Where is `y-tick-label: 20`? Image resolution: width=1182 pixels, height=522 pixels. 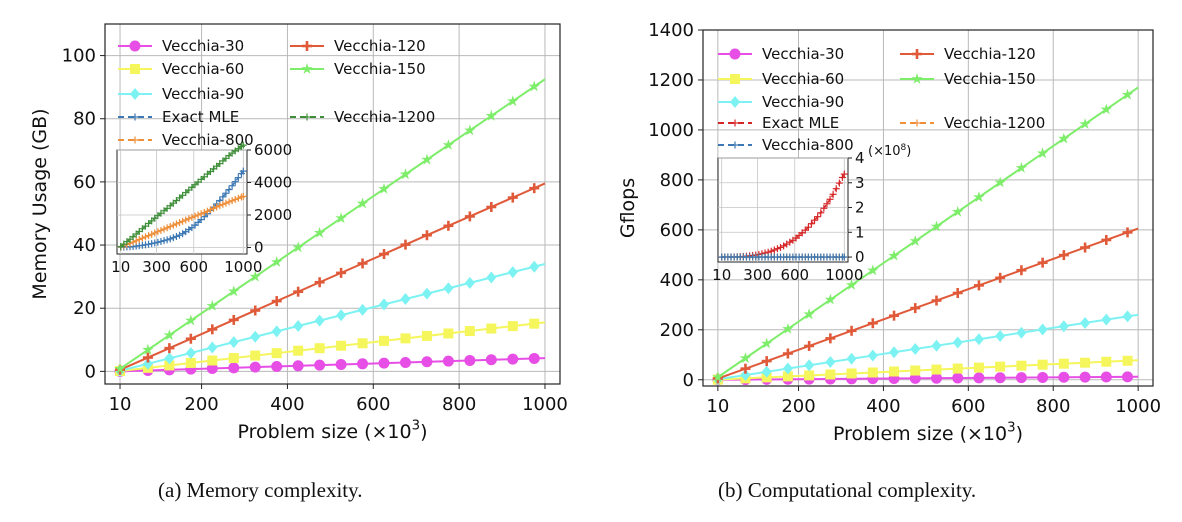
y-tick-label: 20 is located at coordinates (84, 308).